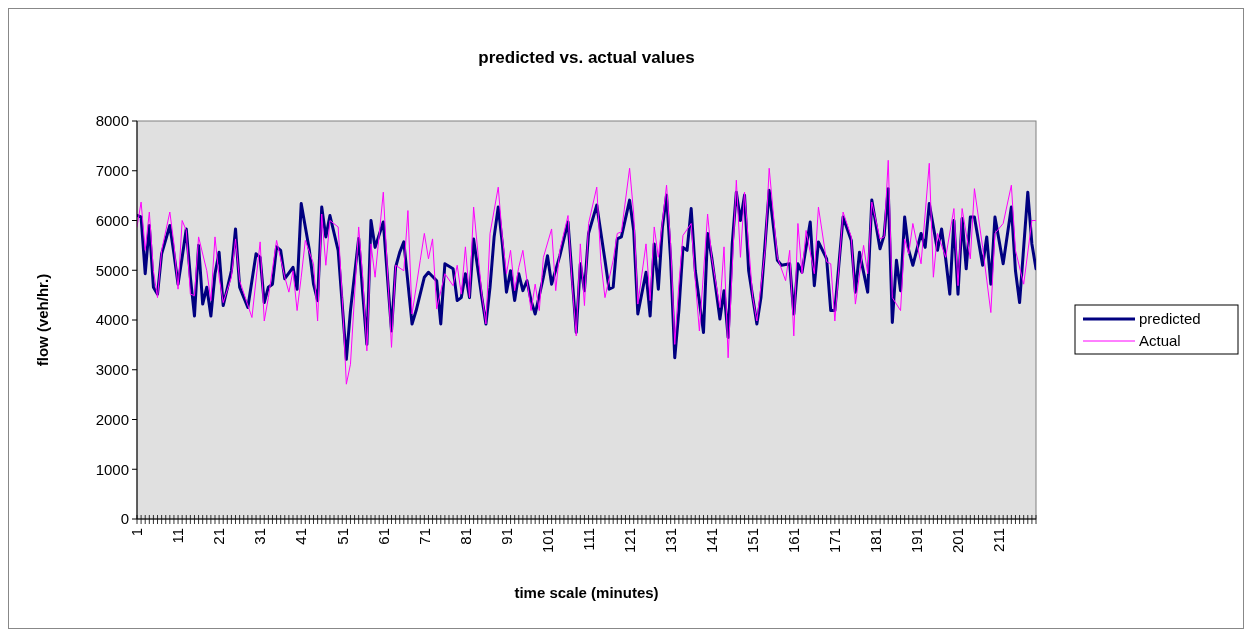 This screenshot has width=1252, height=637. I want to click on x-tick-label: 31, so click(260, 536).